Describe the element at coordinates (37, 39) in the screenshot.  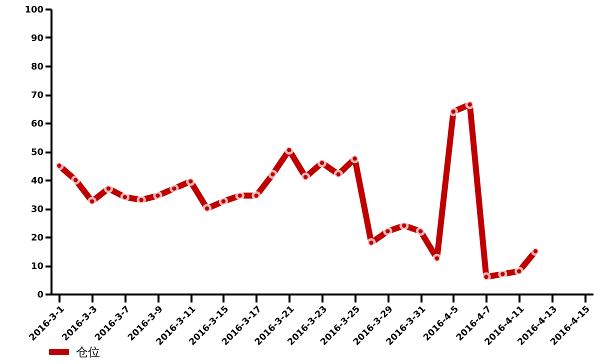
I see `y-tick-label: 90` at that location.